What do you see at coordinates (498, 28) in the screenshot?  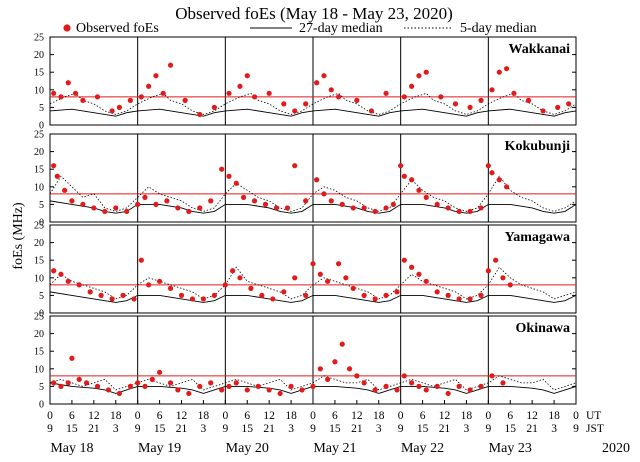 I see `legend-median5-label: 5-day median` at bounding box center [498, 28].